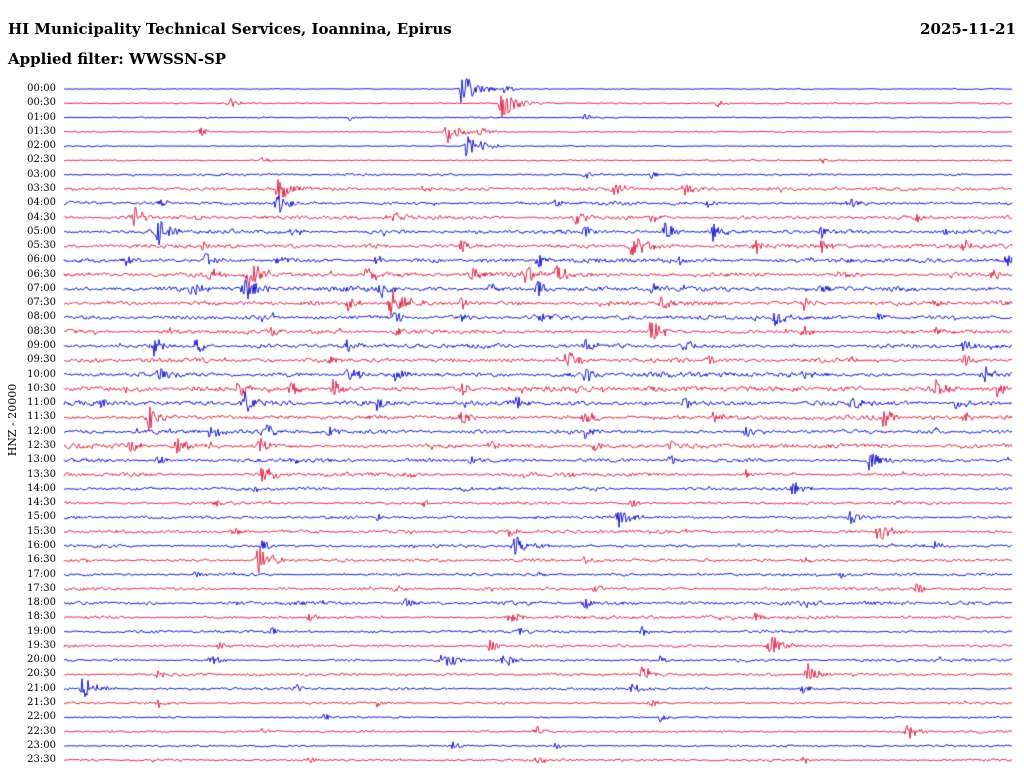 The image size is (1024, 780). Describe the element at coordinates (41, 288) in the screenshot. I see `time-label: 07:00` at that location.